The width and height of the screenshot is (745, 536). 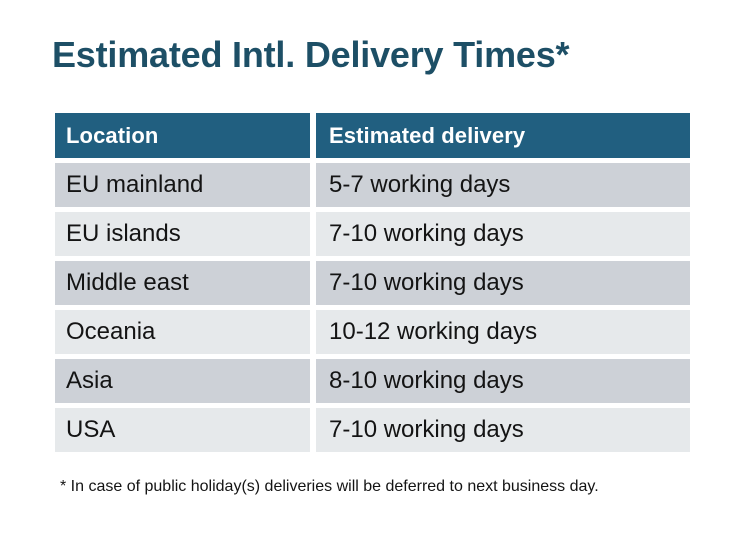 I want to click on cell-location: Oceania, so click(x=182, y=332).